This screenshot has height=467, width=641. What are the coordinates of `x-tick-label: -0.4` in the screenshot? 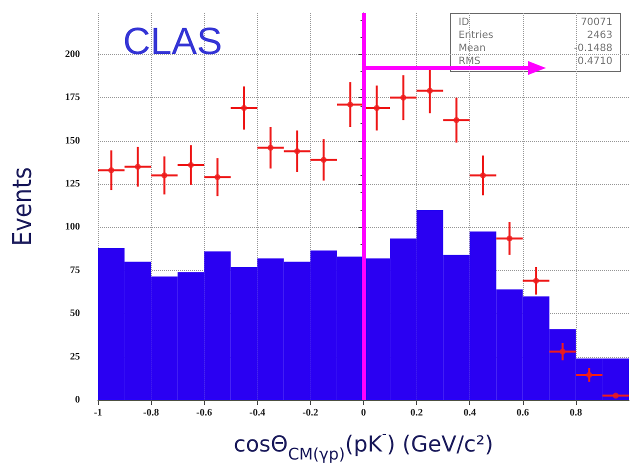 It's located at (257, 413).